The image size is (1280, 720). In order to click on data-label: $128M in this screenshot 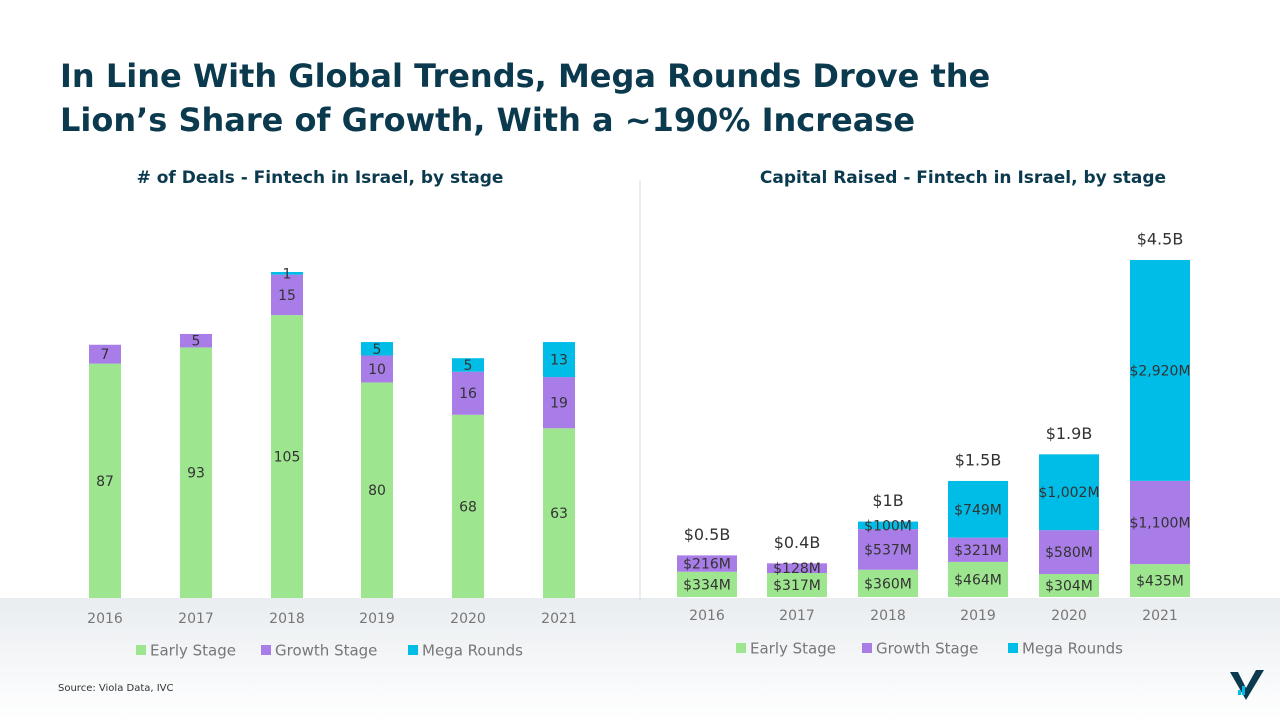, I will do `click(797, 569)`.